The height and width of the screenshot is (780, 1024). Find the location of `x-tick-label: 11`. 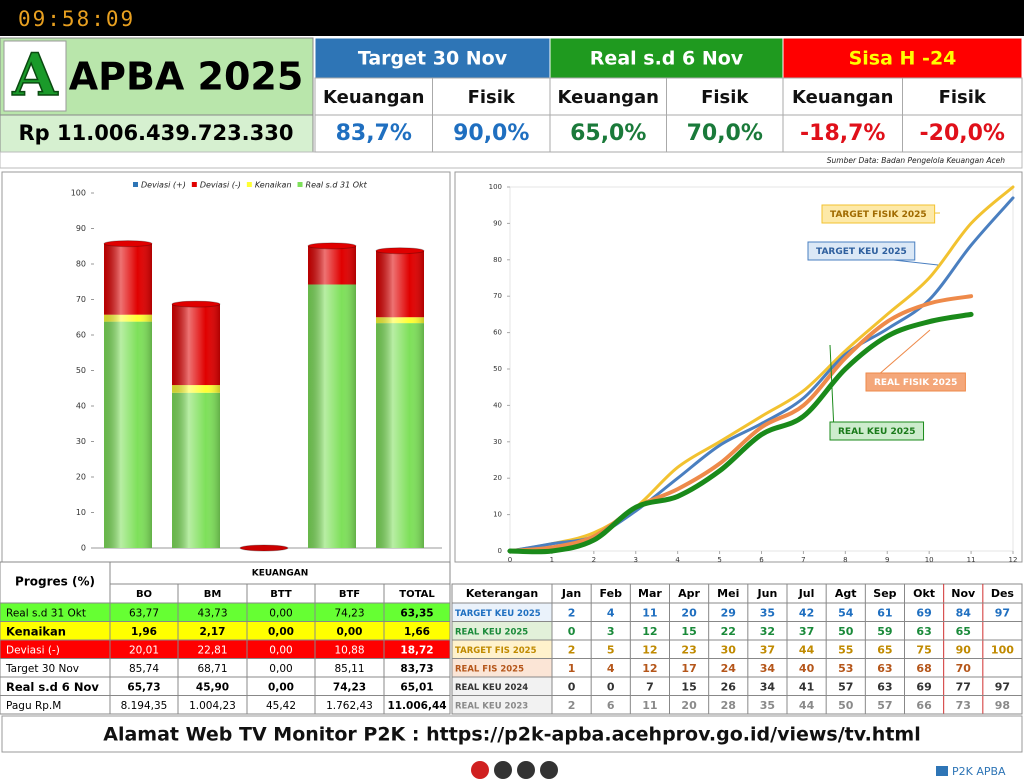

x-tick-label: 11 is located at coordinates (971, 560).